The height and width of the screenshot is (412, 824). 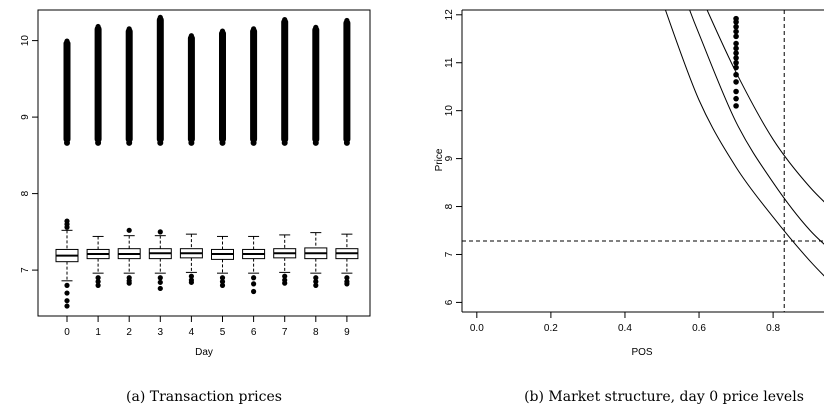 I want to click on x-tick-label: 8, so click(x=316, y=332).